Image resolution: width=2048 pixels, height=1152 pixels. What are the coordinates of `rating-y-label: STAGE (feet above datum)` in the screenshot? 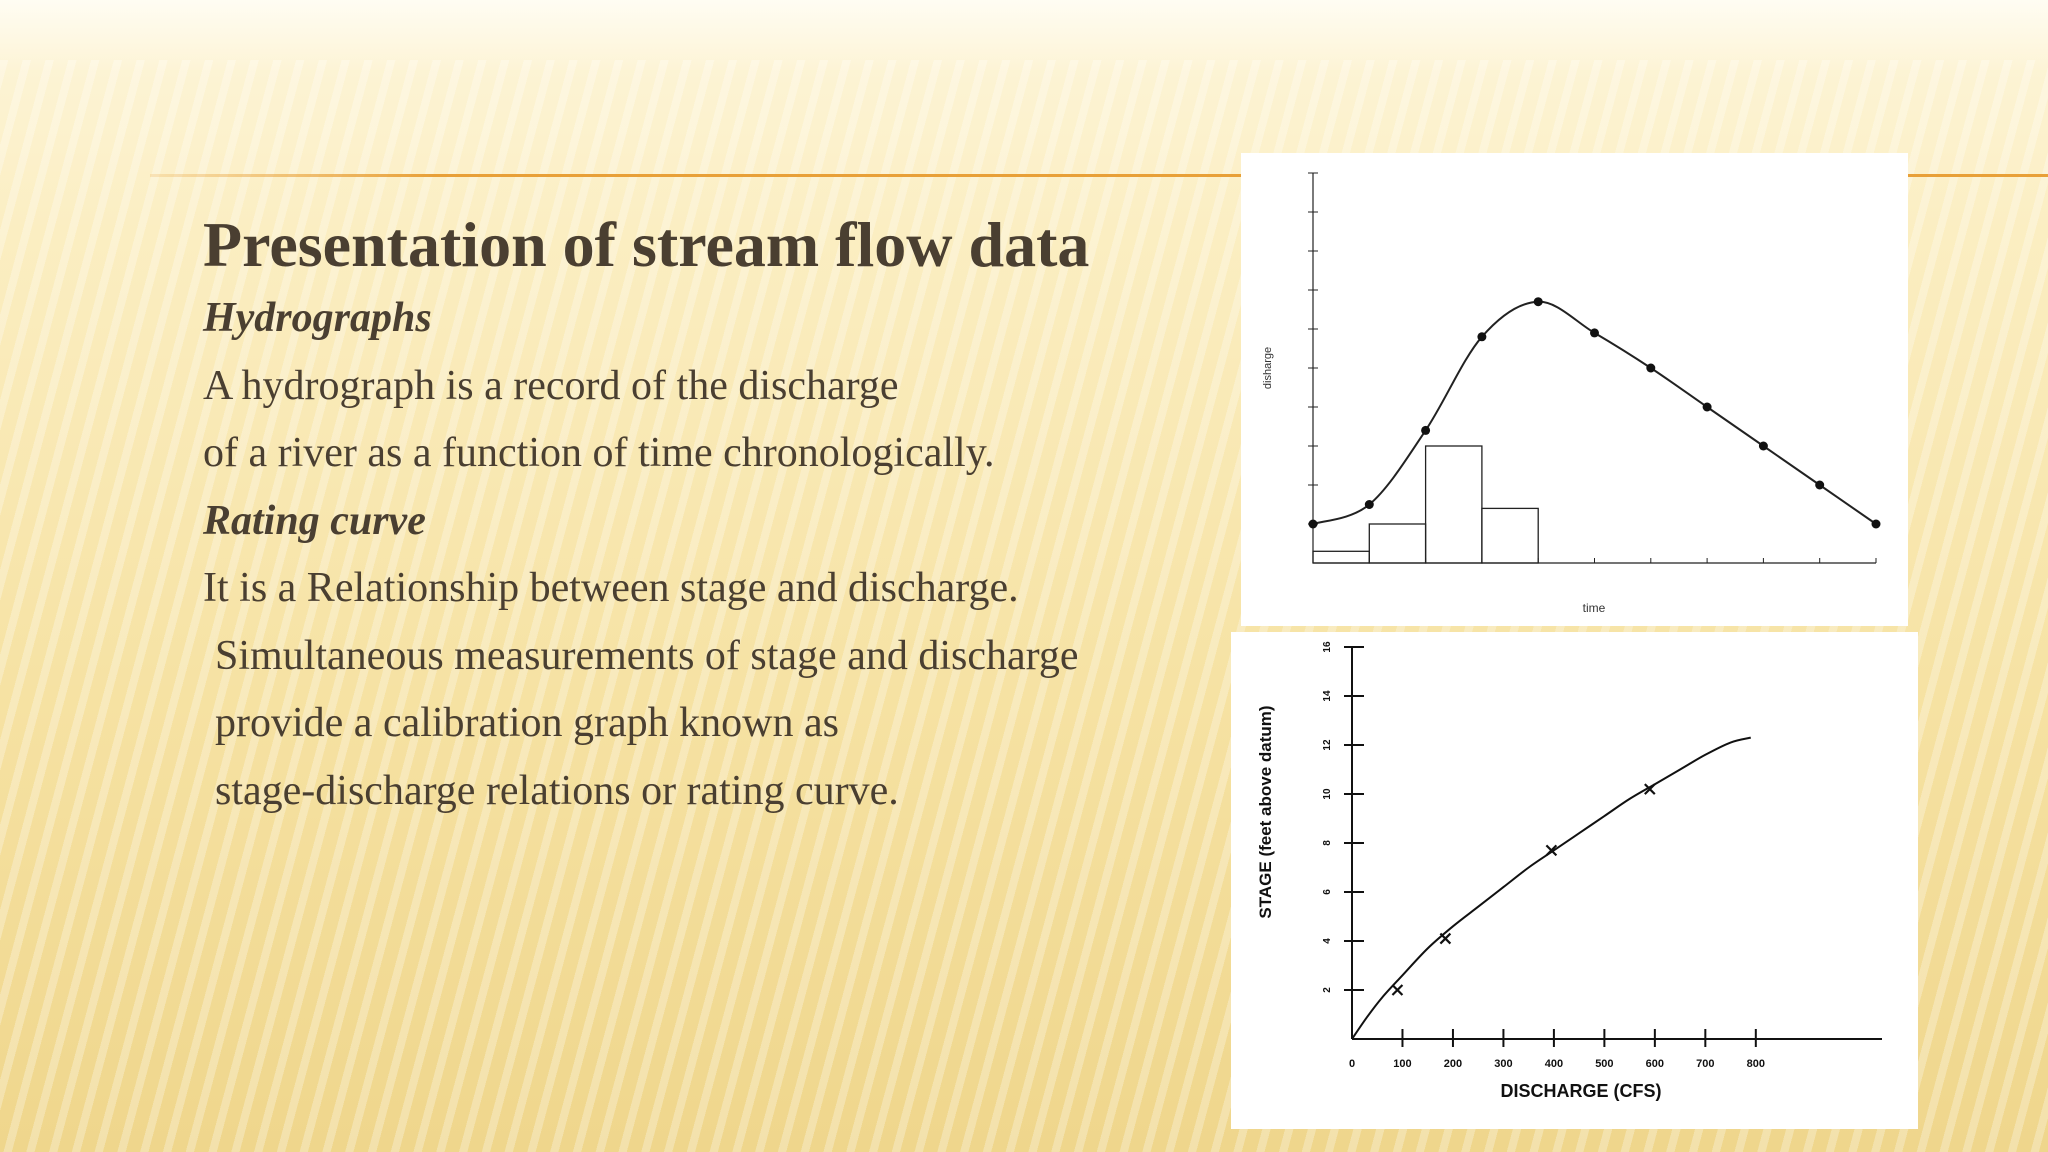 It's located at (1265, 811).